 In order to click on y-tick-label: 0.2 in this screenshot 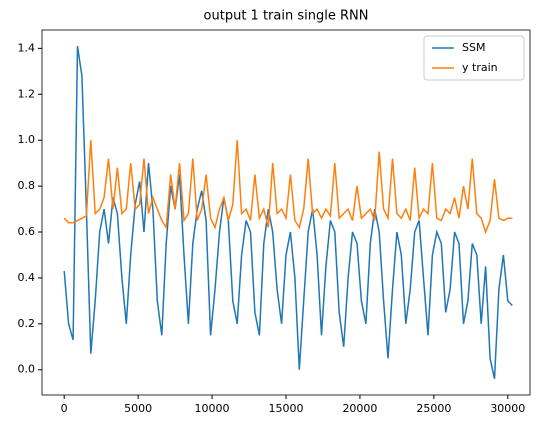, I will do `click(27, 323)`.